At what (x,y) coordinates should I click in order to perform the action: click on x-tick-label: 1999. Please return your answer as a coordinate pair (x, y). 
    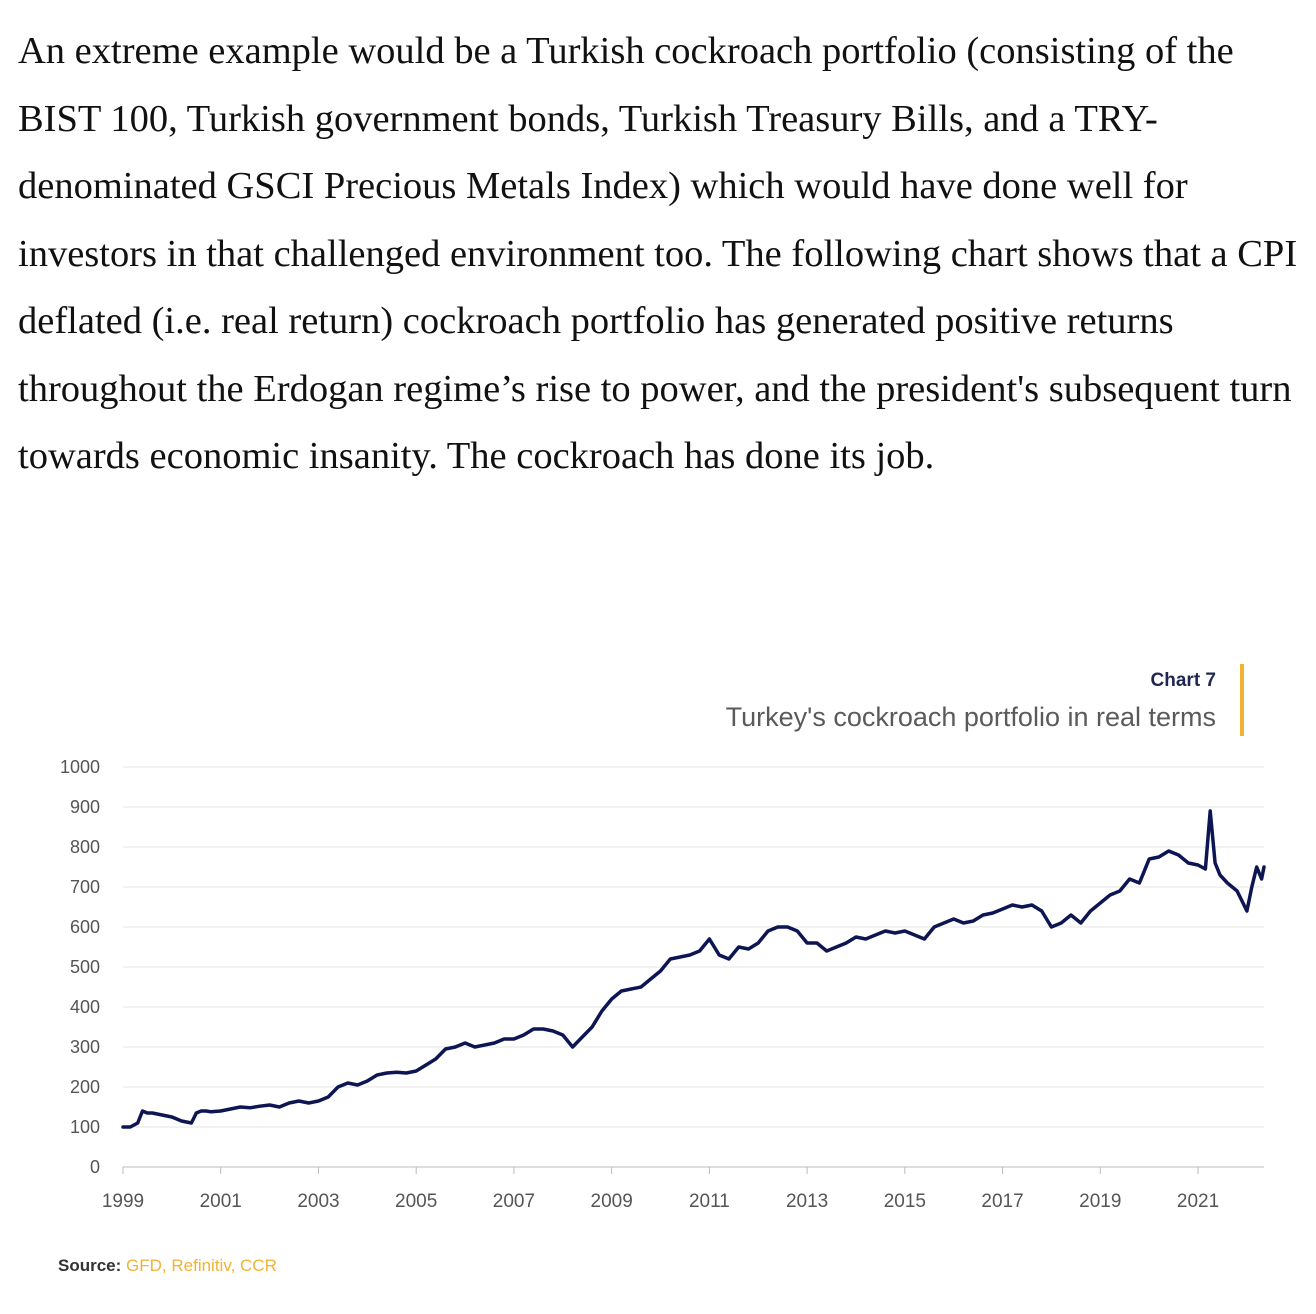
    Looking at the image, I should click on (123, 1201).